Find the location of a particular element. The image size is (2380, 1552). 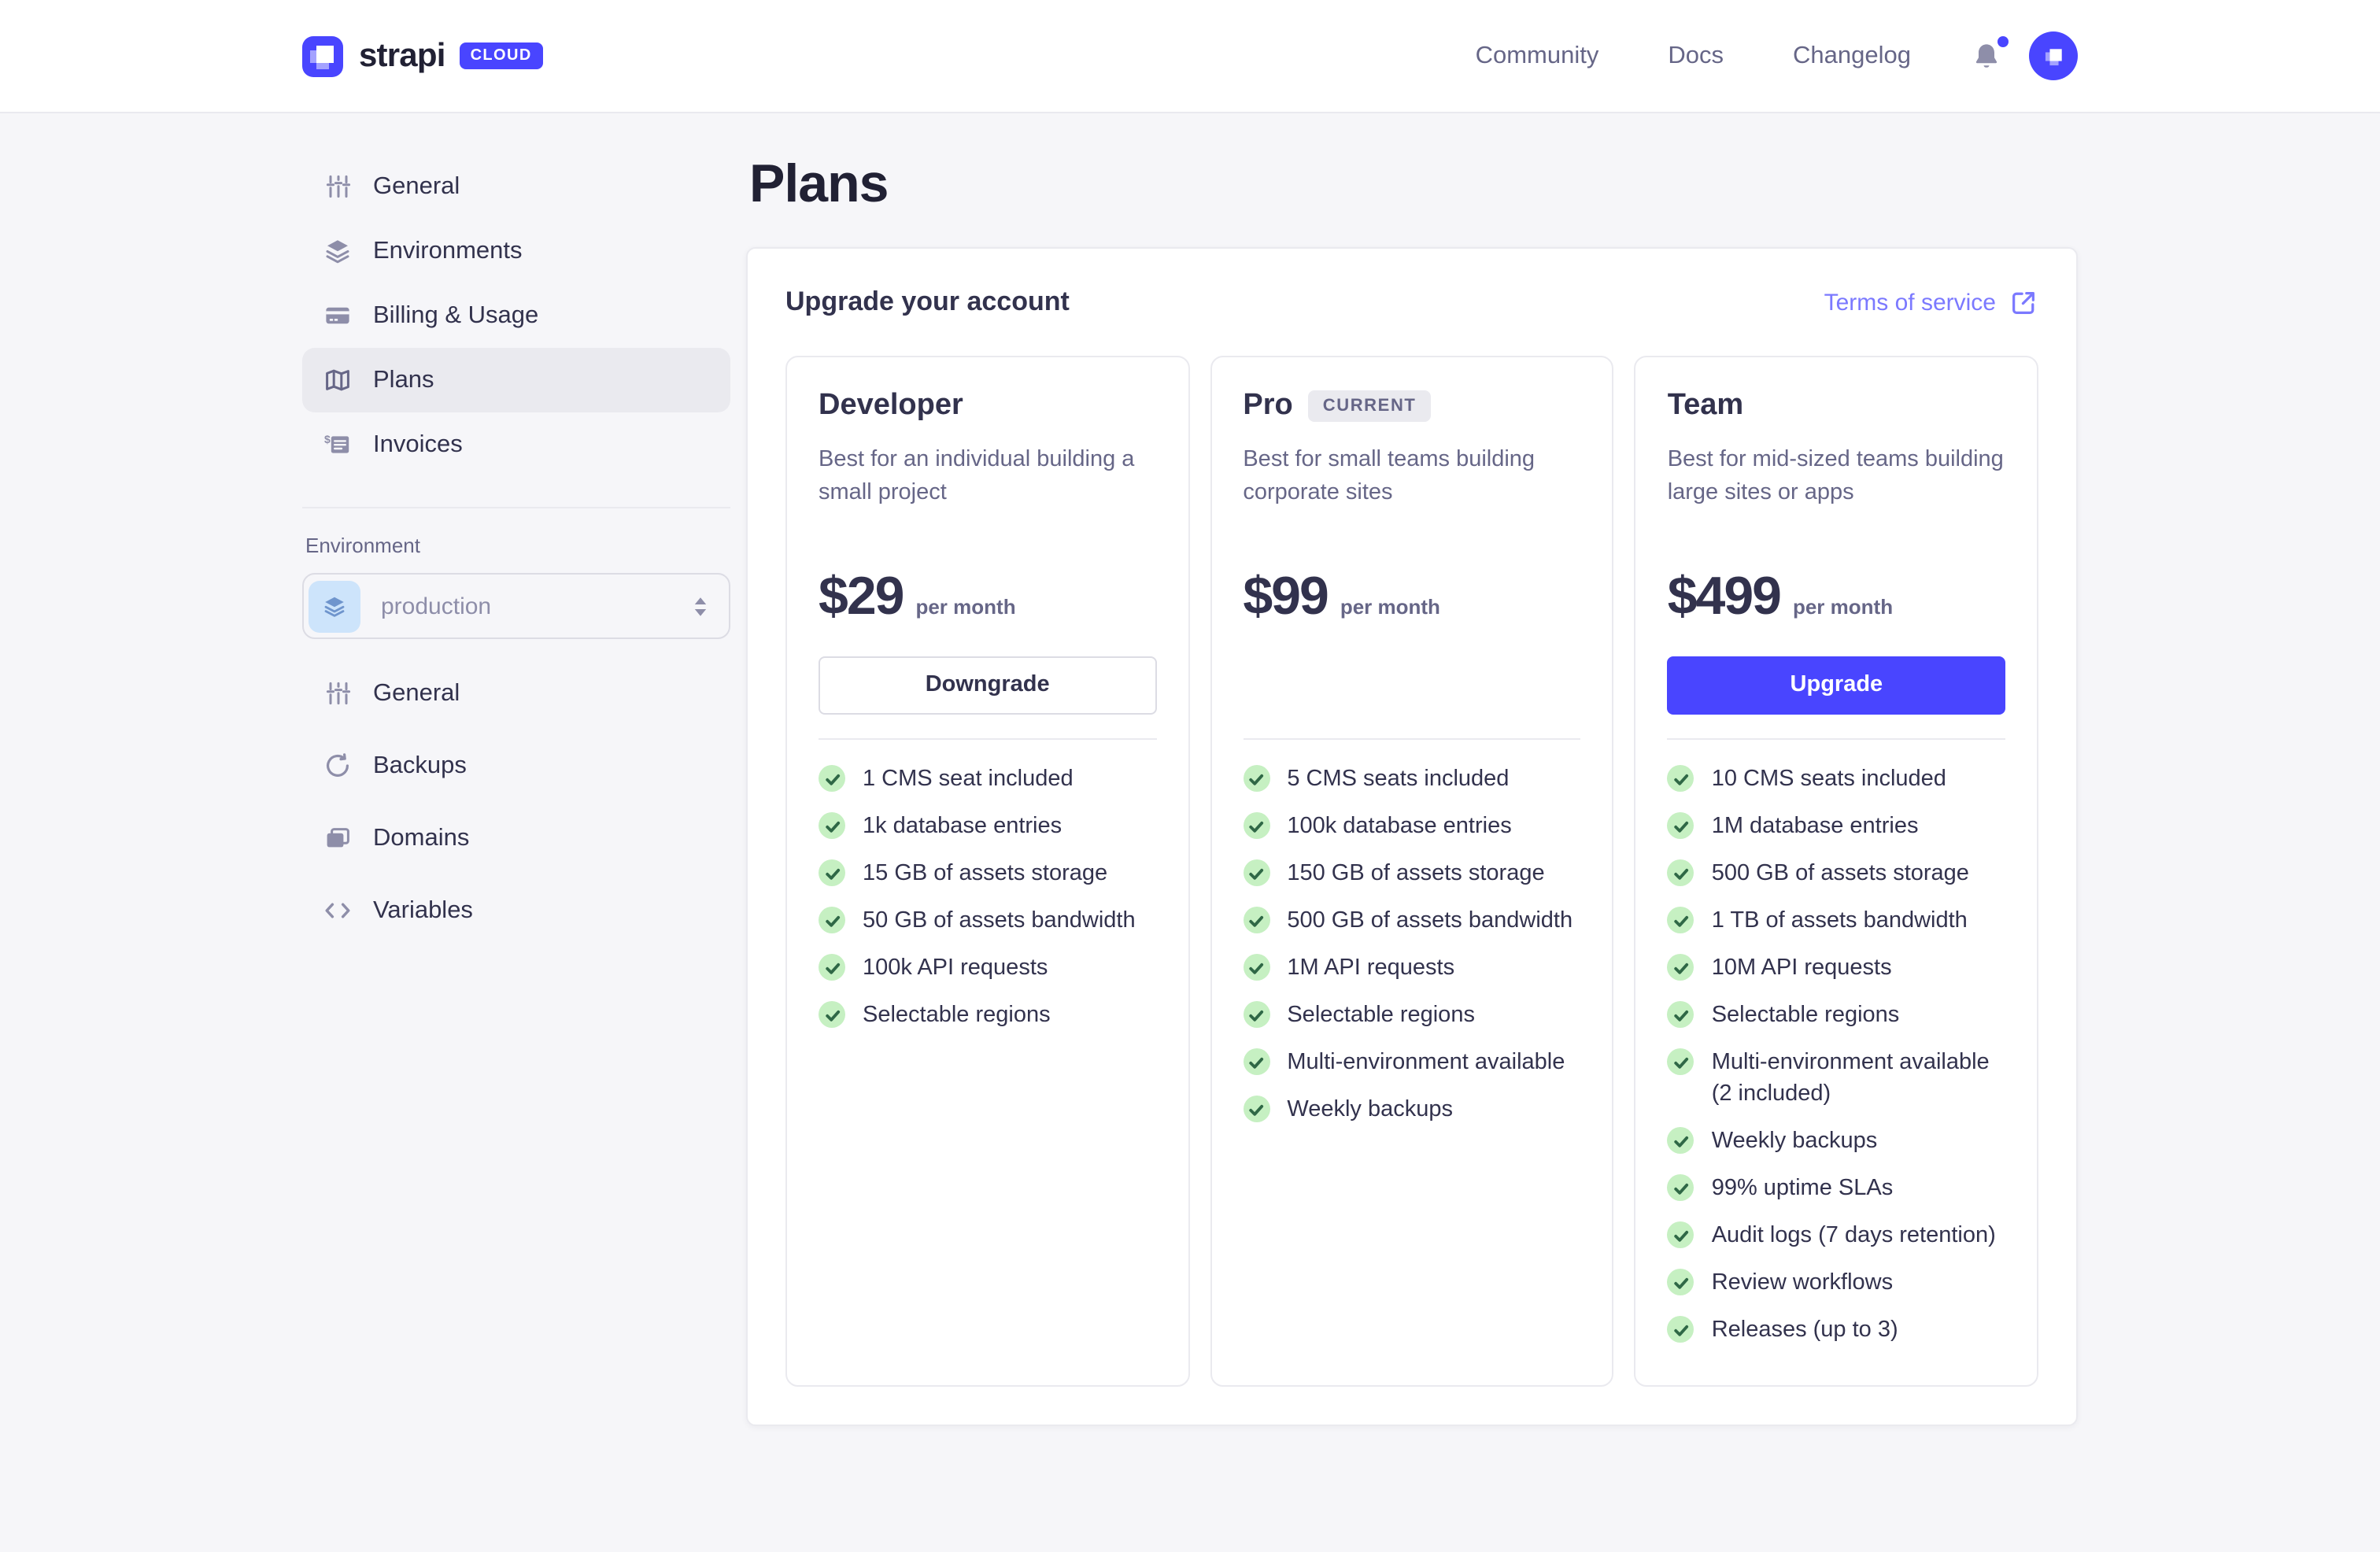

feature-item: 500 GB of assets storage is located at coordinates (1836, 872).